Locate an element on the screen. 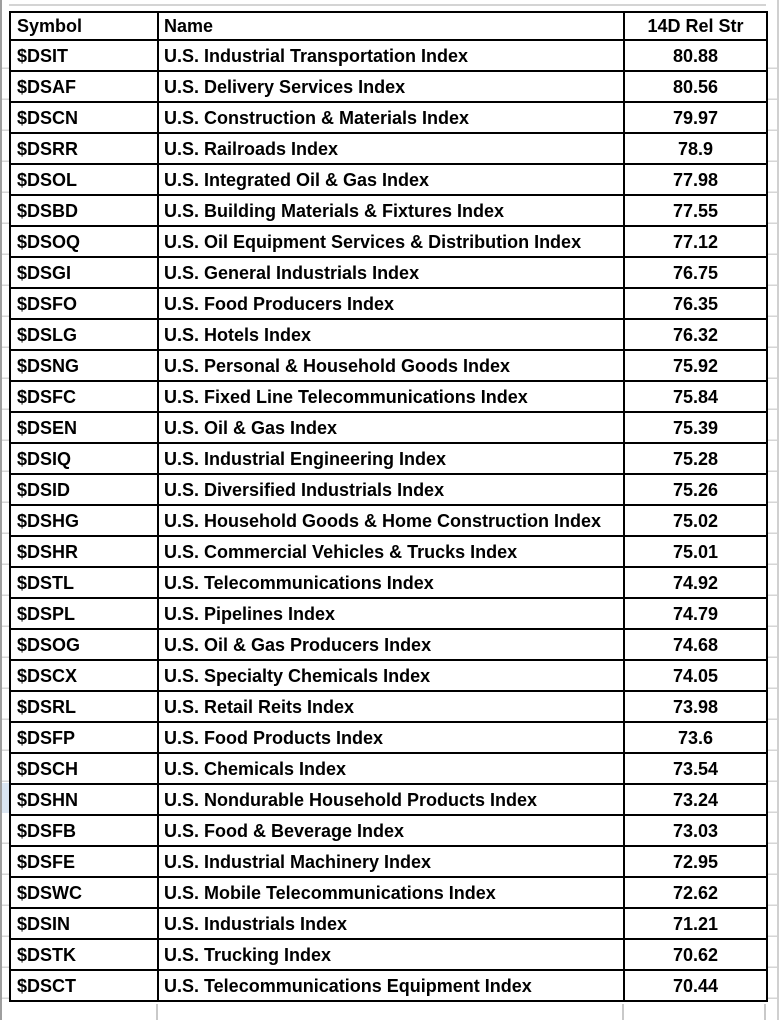 The height and width of the screenshot is (1020, 780). symbol-cell: $DSID is located at coordinates (84, 489).